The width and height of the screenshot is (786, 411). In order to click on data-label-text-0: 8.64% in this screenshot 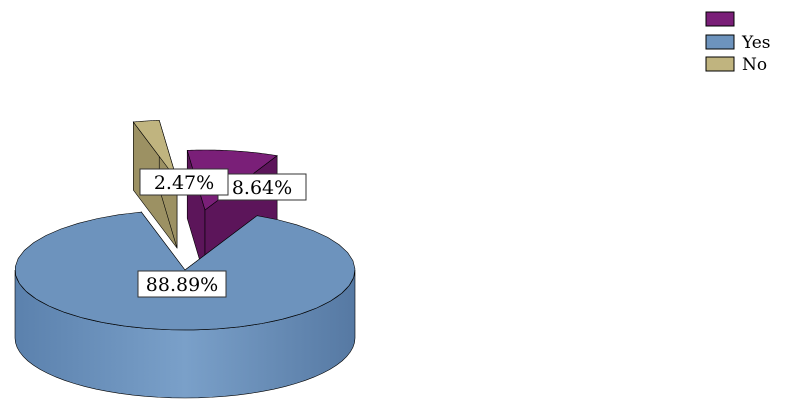, I will do `click(262, 188)`.